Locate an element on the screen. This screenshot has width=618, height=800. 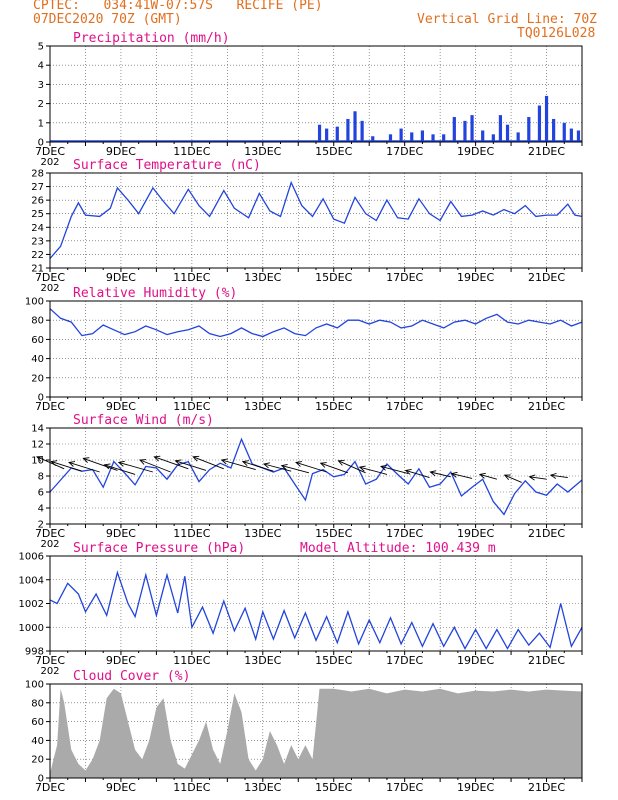
y-tick-label: 14 is located at coordinates (37, 429).